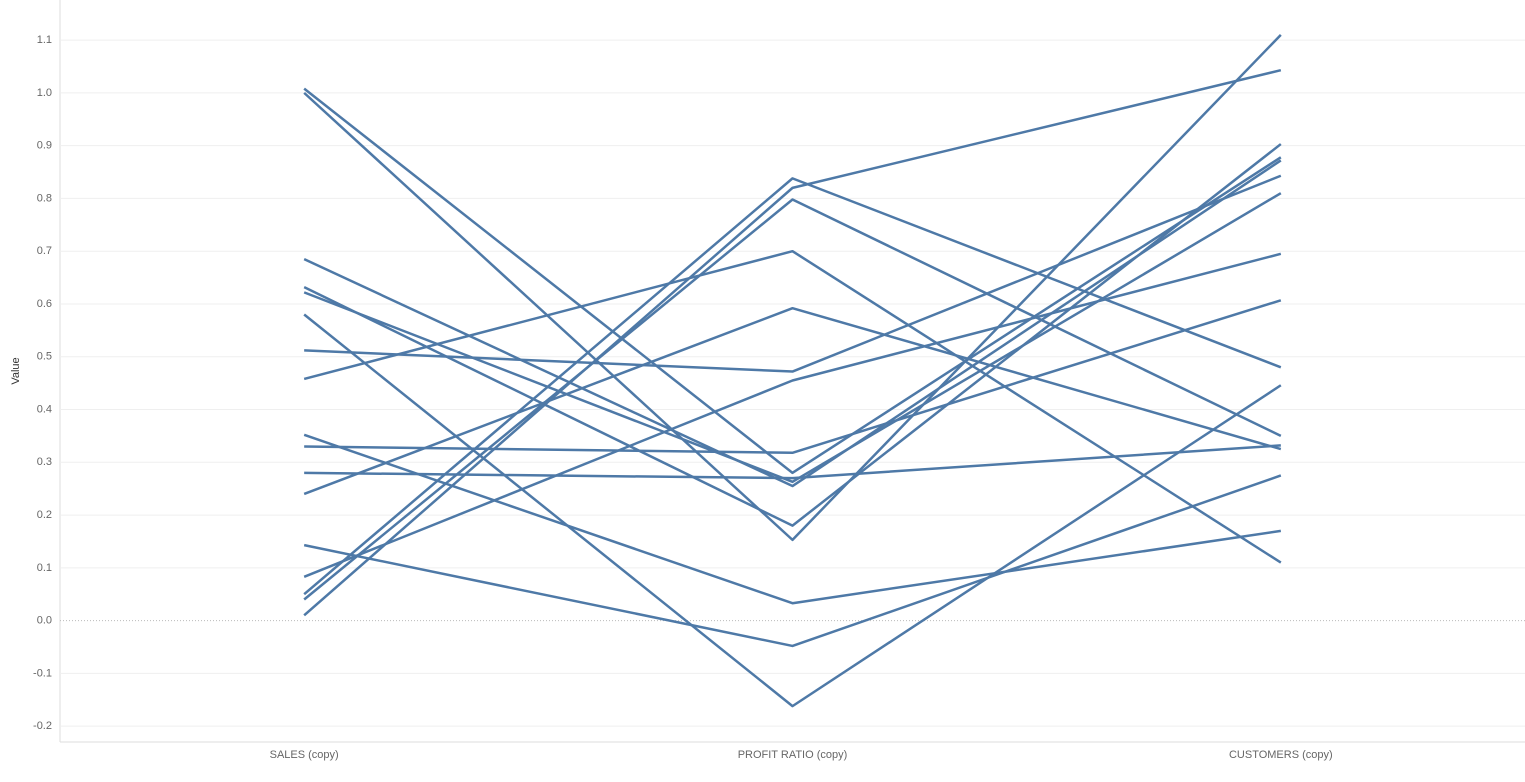 This screenshot has width=1525, height=782. Describe the element at coordinates (44, 462) in the screenshot. I see `y-tick-label: 0.3` at that location.